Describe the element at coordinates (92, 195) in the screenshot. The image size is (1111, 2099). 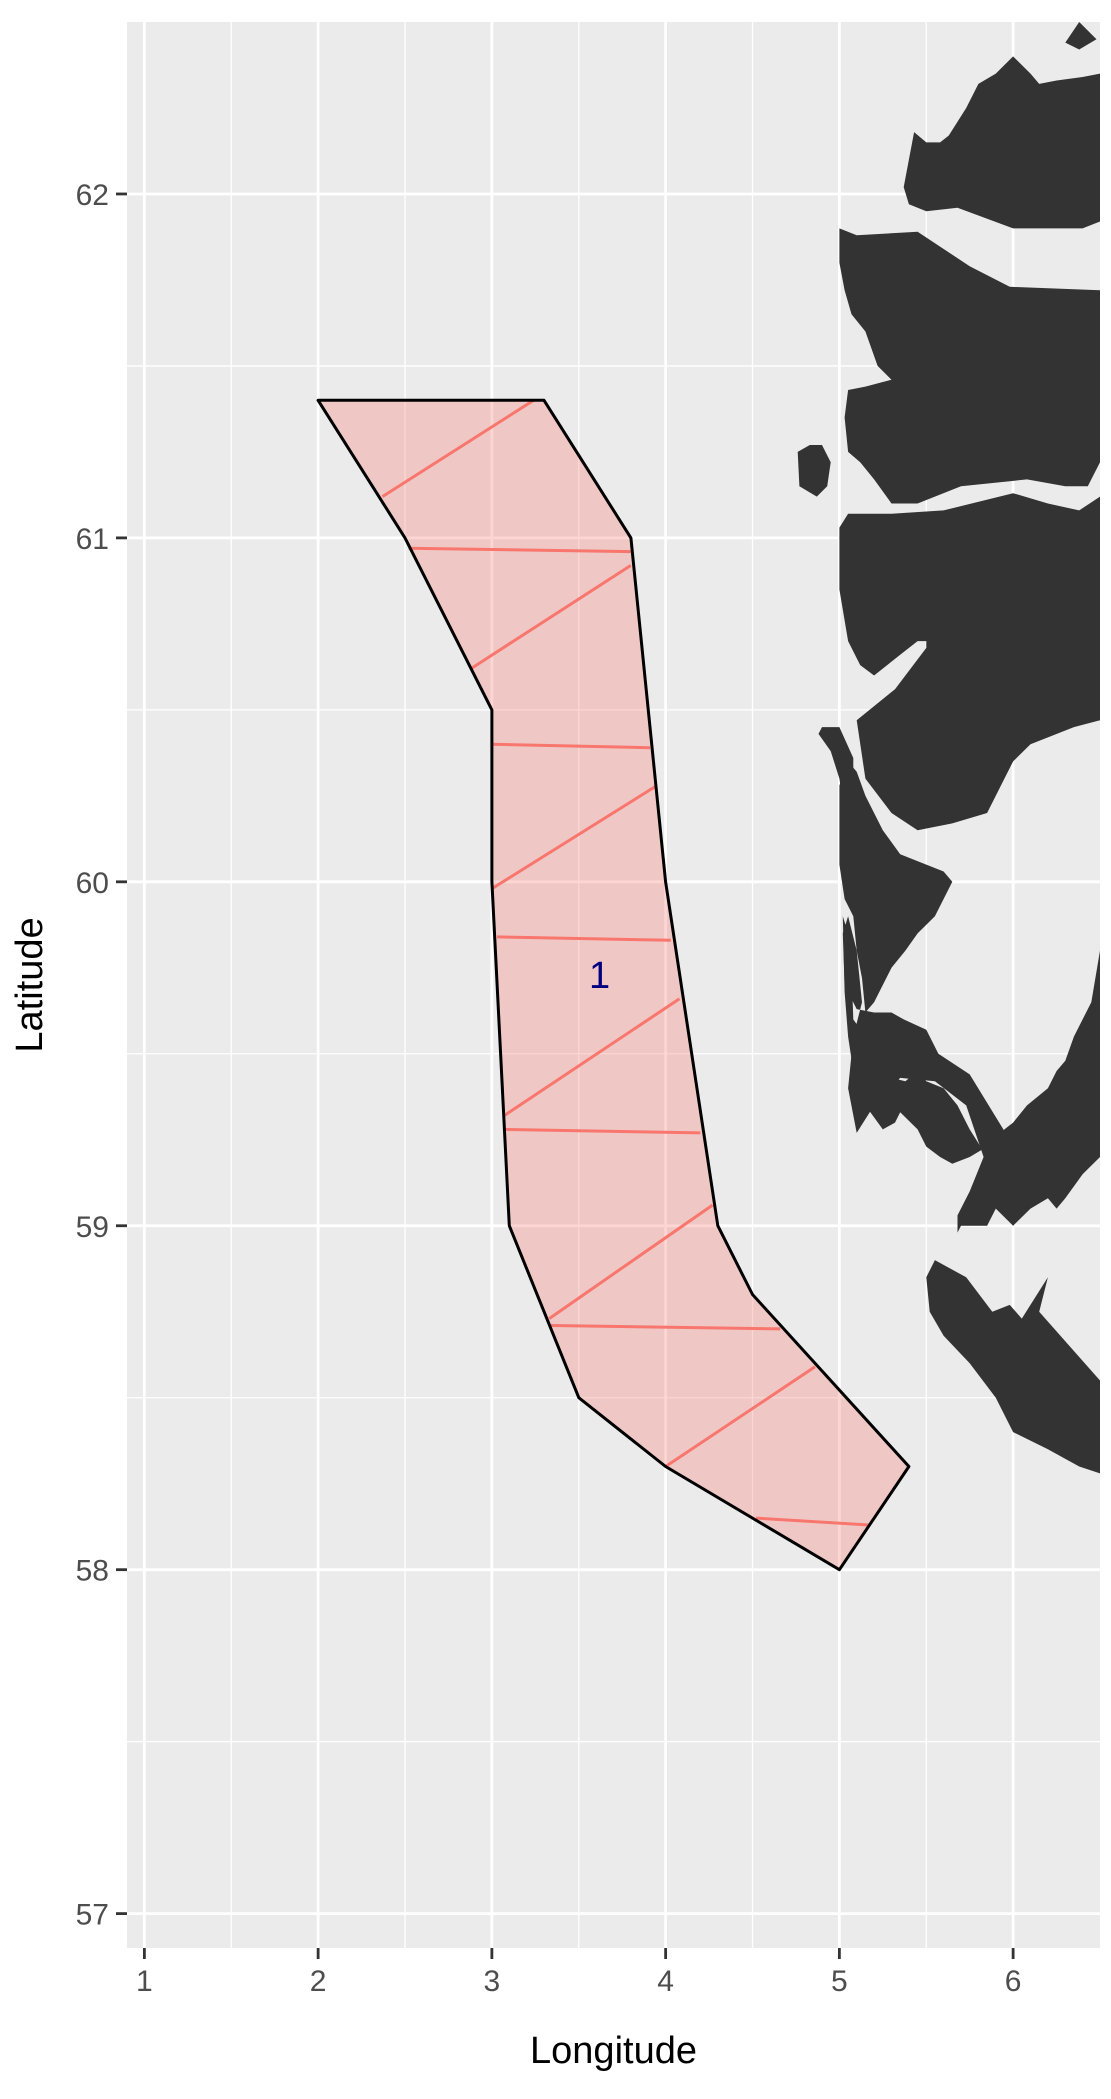
I see `y-tick-label: 62` at that location.